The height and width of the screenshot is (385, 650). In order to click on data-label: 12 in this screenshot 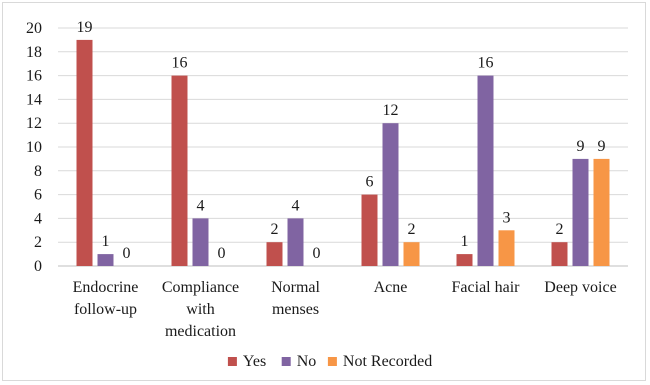, I will do `click(391, 110)`.